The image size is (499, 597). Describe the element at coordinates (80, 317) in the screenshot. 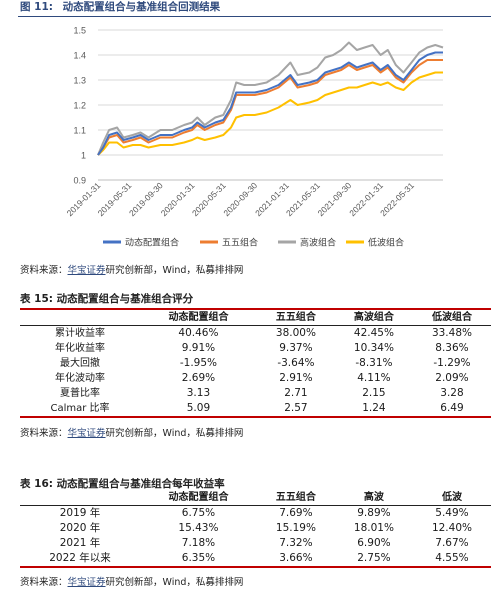

I see `table15-header-cell` at that location.